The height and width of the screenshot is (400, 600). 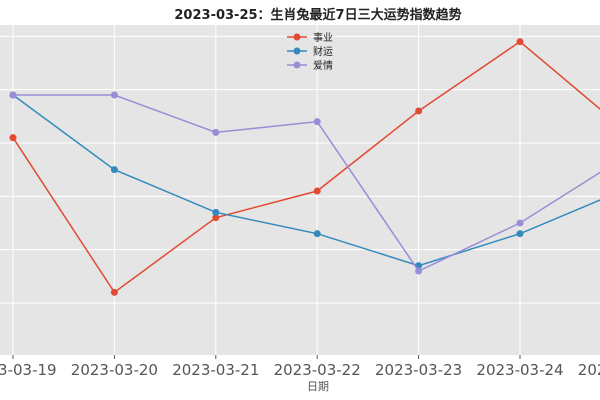 What do you see at coordinates (323, 51) in the screenshot?
I see `legend-label: 财运` at bounding box center [323, 51].